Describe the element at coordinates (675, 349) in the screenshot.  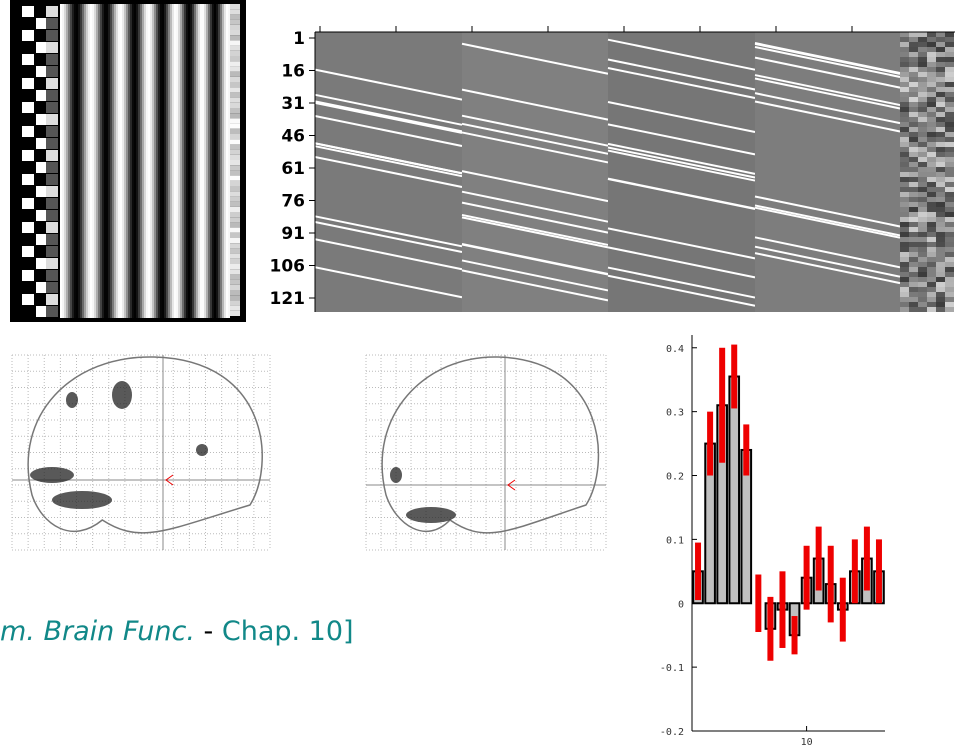
I see `y-tick-label: 0.4` at that location.